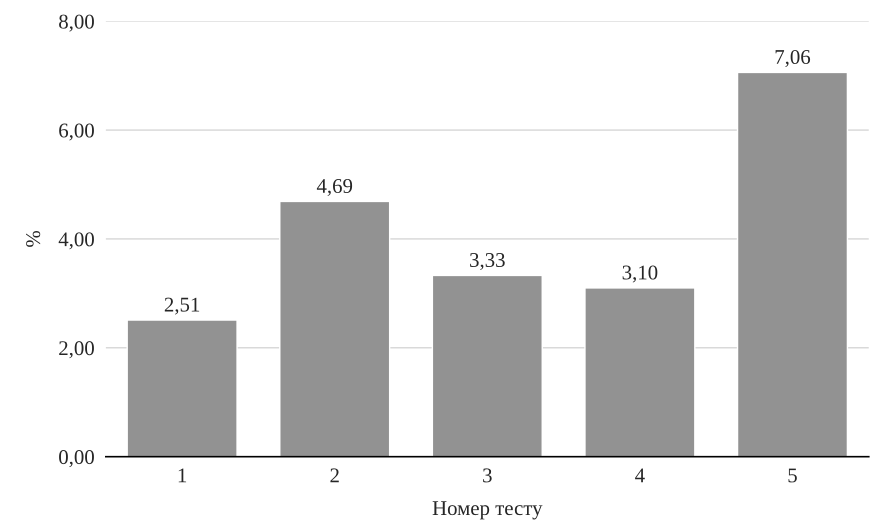 The image size is (882, 531). What do you see at coordinates (76, 349) in the screenshot?
I see `y-tick-label: 2,00` at bounding box center [76, 349].